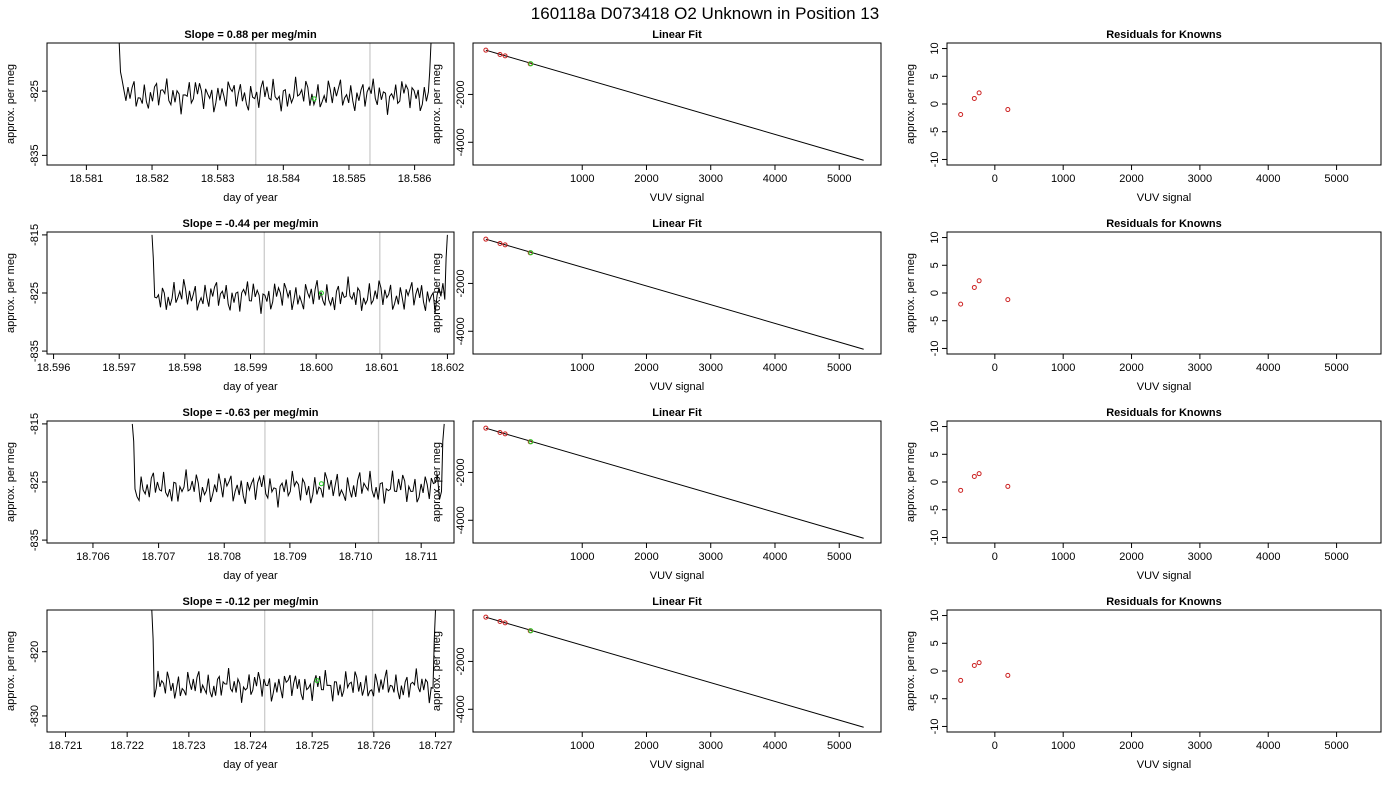  I want to click on panel-title: Slope = -0.44 per meg/min, so click(250, 224).